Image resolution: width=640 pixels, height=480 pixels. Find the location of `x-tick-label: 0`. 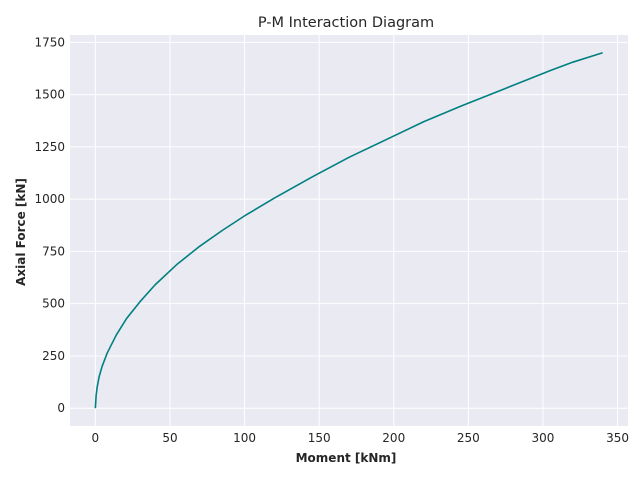

x-tick-label: 0 is located at coordinates (96, 438).